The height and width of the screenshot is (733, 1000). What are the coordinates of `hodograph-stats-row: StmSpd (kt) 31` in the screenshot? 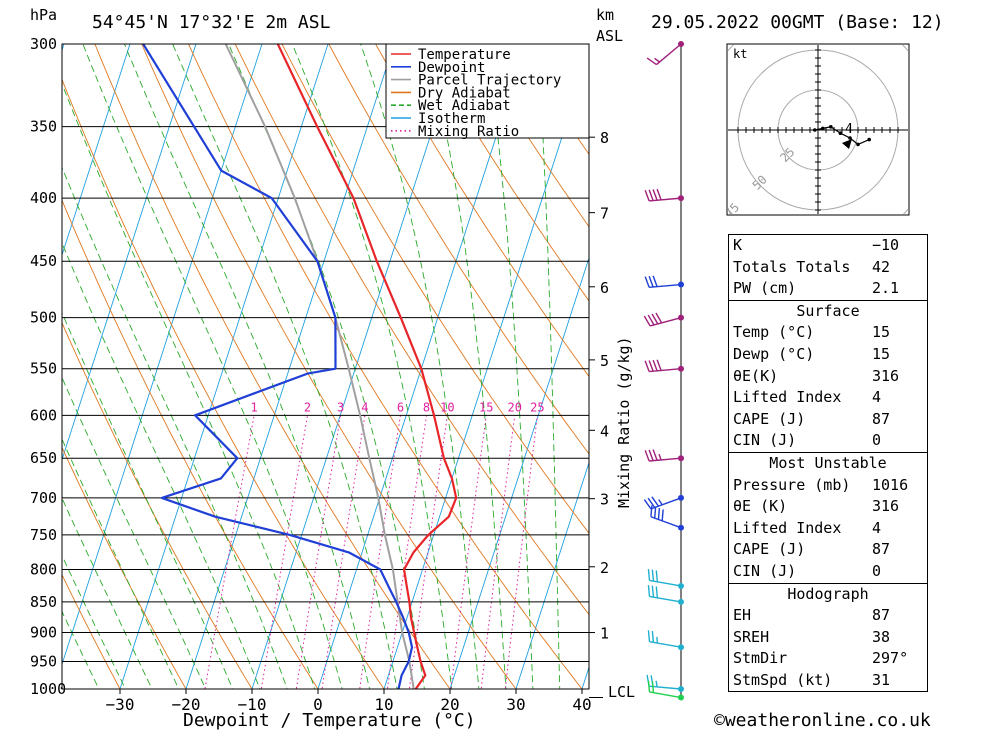 It's located at (812, 679).